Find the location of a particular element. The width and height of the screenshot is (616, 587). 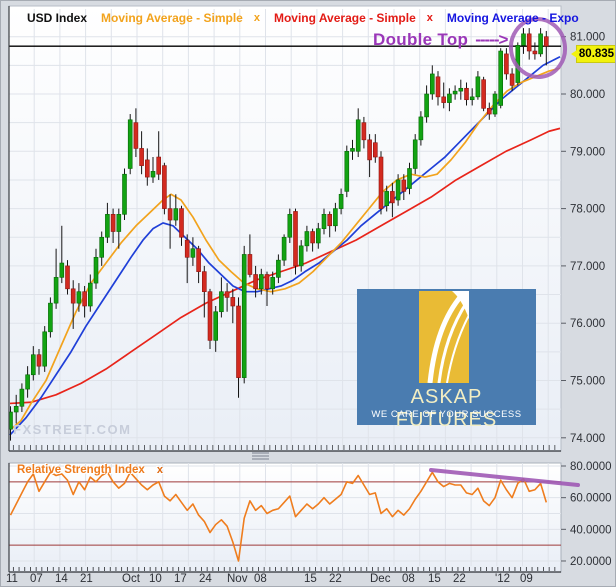

svg-text: 80.0000 is located at coordinates (591, 467).